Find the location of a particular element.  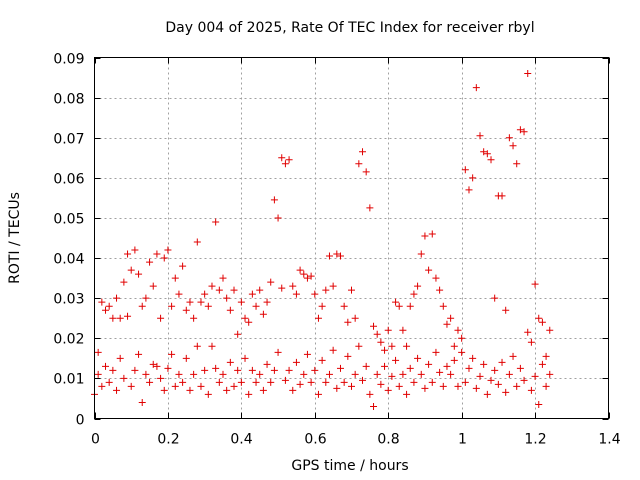

y-tick-label: 0.05 is located at coordinates (68, 220).